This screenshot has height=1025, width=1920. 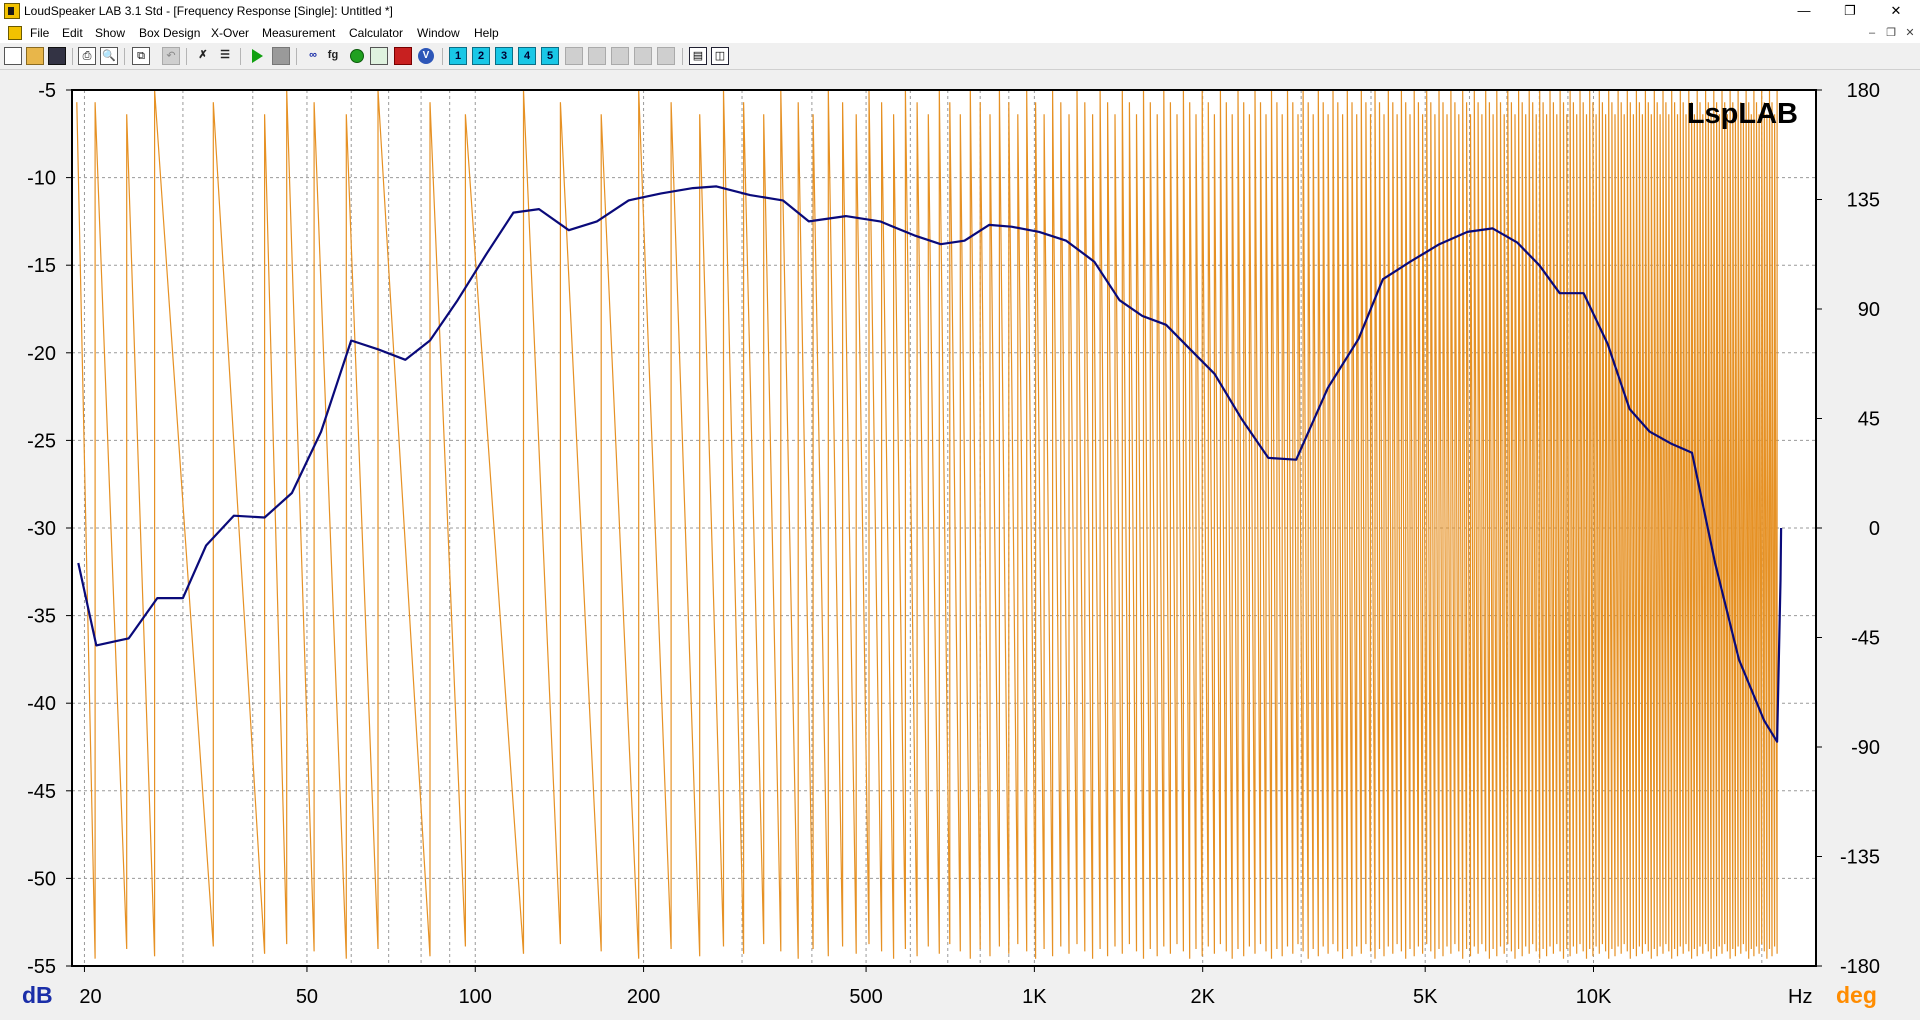 What do you see at coordinates (1896, 10) in the screenshot?
I see `close-button: ✕` at bounding box center [1896, 10].